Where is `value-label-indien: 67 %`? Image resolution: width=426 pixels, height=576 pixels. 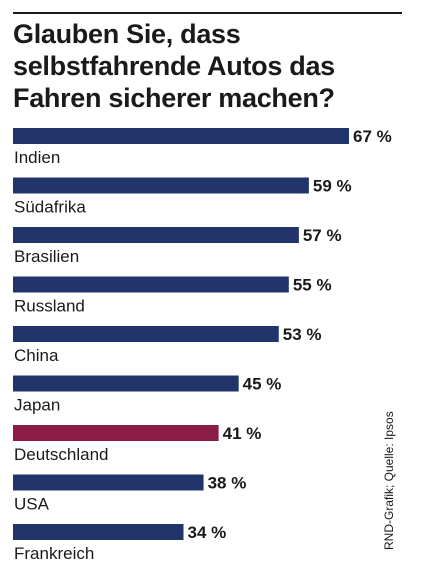
value-label-indien: 67 % is located at coordinates (372, 136).